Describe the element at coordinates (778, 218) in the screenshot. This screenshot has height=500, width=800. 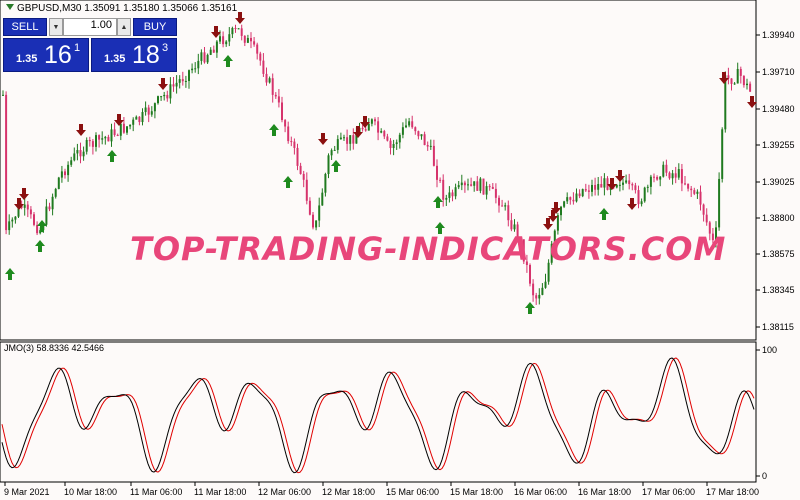
I see `price-label: 1.38800` at that location.